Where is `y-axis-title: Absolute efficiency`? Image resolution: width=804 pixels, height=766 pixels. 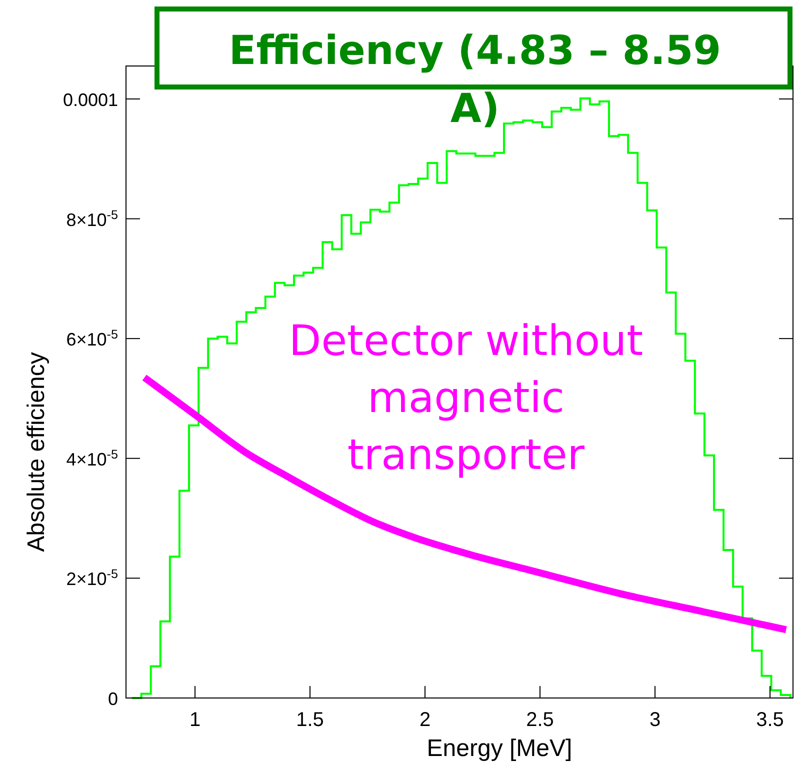 y-axis-title: Absolute efficiency is located at coordinates (36, 452).